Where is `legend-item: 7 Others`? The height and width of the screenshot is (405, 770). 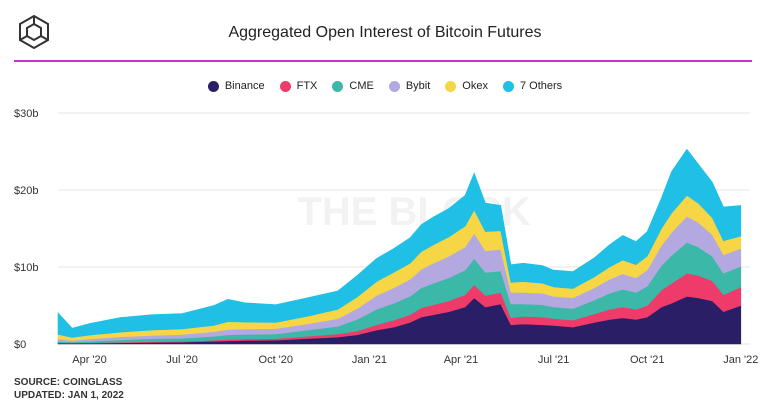 legend-item: 7 Others is located at coordinates (532, 86).